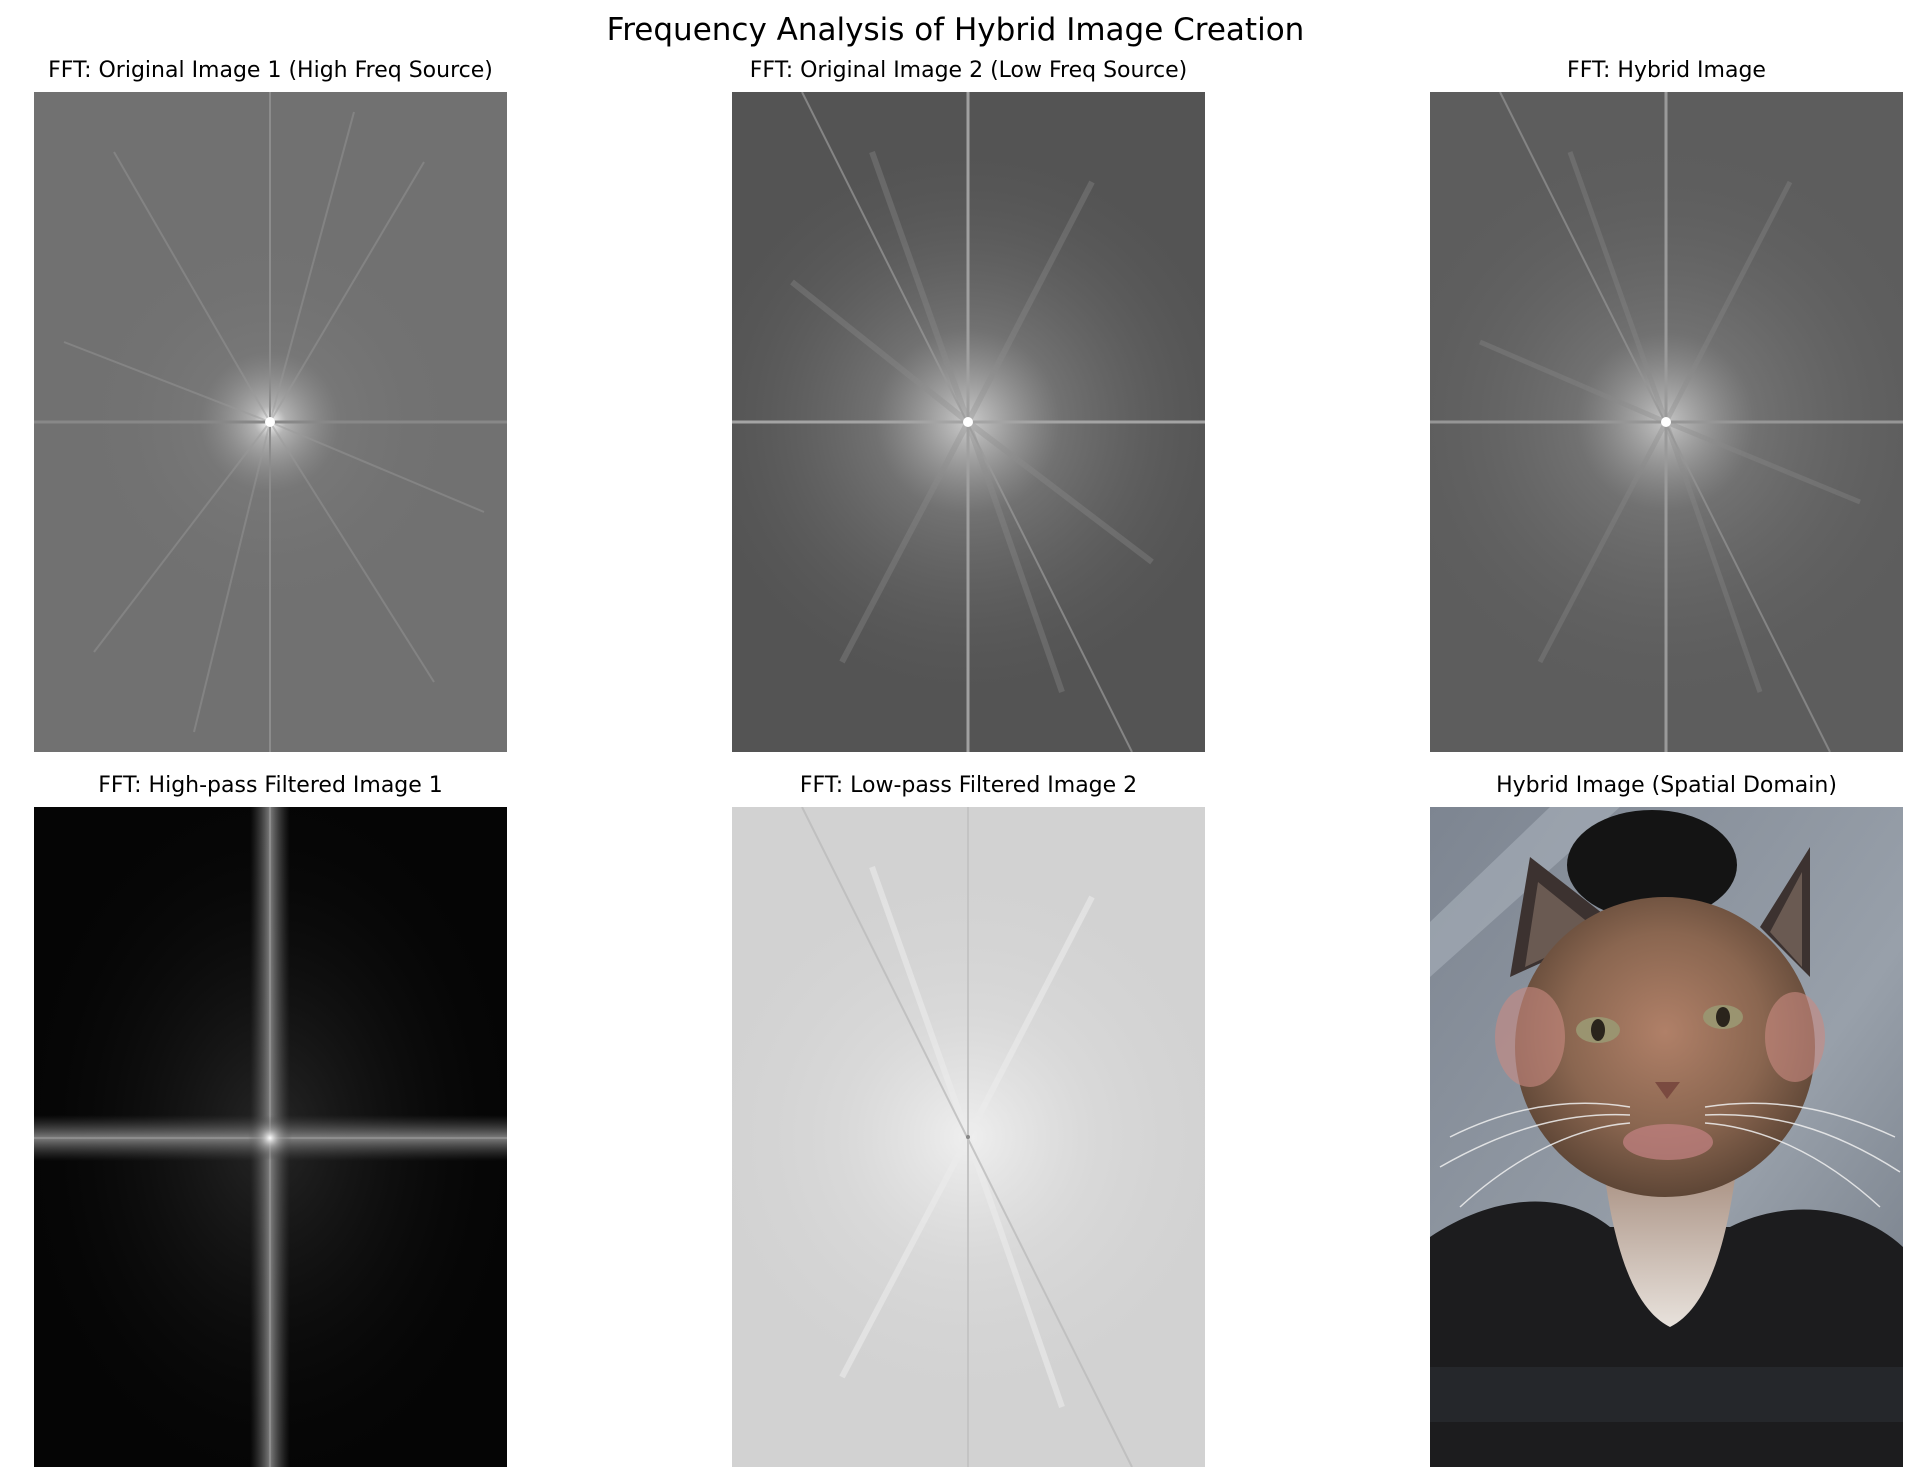 The width and height of the screenshot is (1911, 1477). Describe the element at coordinates (968, 70) in the screenshot. I see `panel-title: FFT: Original Image 2 (Low Freq Source)` at that location.